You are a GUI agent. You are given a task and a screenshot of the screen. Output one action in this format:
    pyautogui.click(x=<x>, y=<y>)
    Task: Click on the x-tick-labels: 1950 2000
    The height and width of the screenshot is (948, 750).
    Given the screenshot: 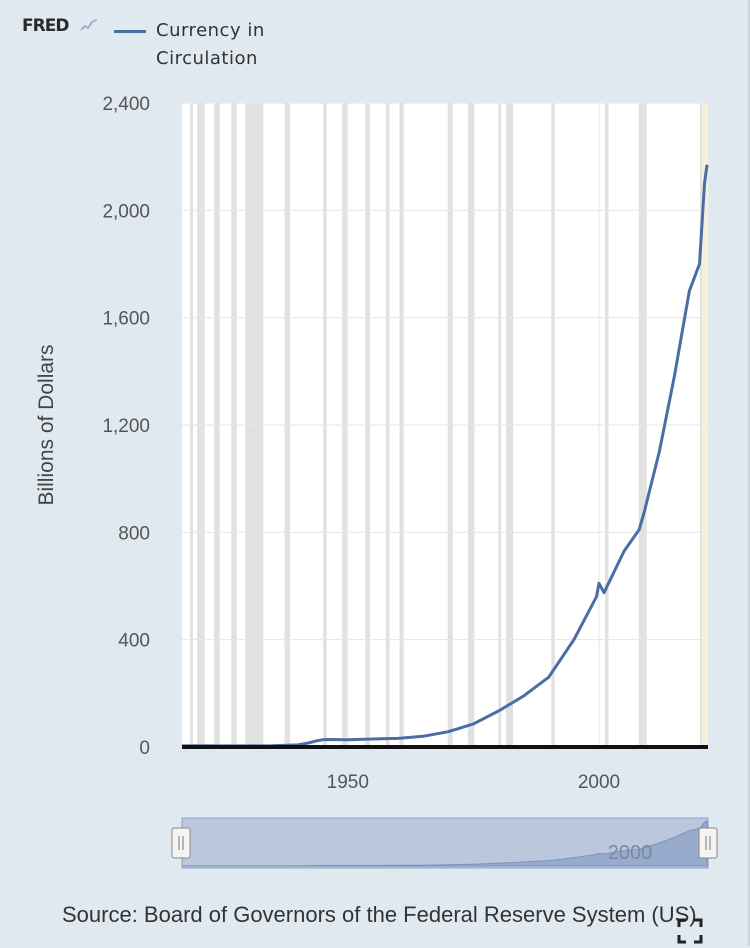 What is the action you would take?
    pyautogui.click(x=473, y=782)
    